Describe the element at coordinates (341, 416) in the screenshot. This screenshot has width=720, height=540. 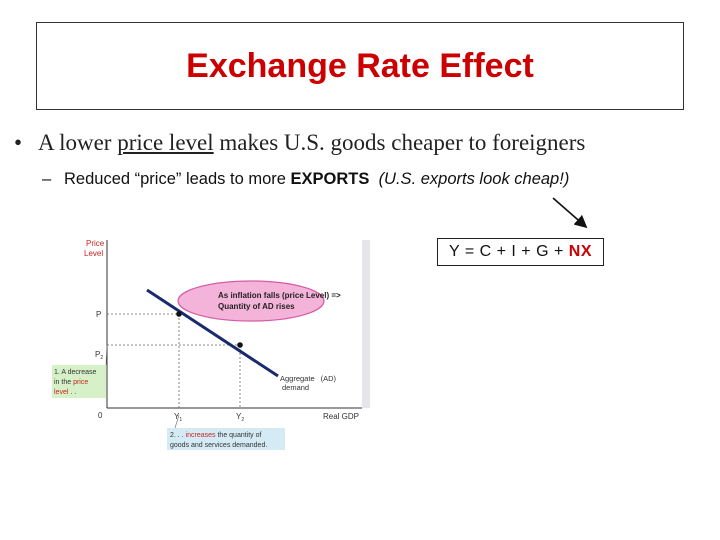
I see `x-axis-label: Real GDP` at that location.